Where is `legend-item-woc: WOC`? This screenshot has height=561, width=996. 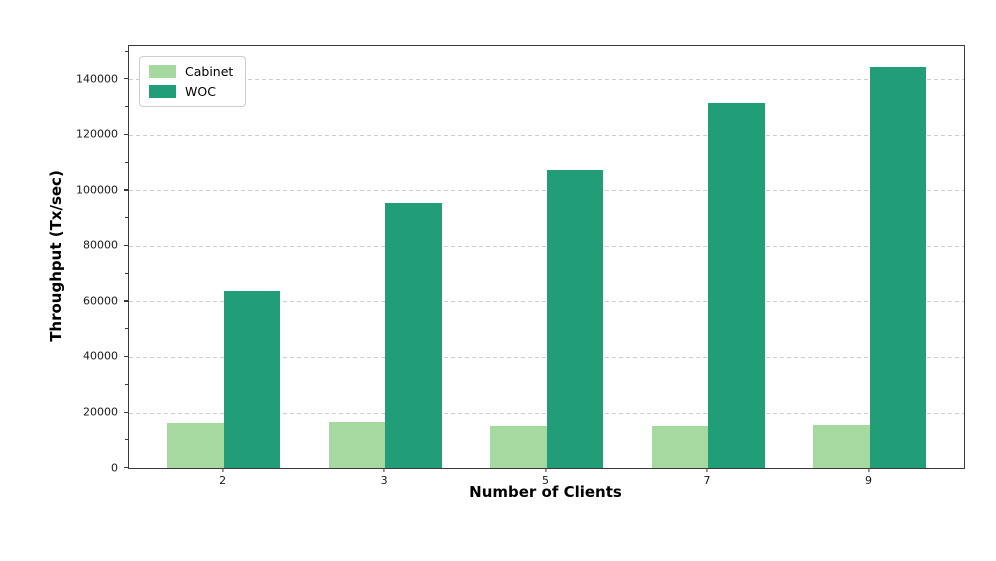 legend-item-woc: WOC is located at coordinates (191, 91).